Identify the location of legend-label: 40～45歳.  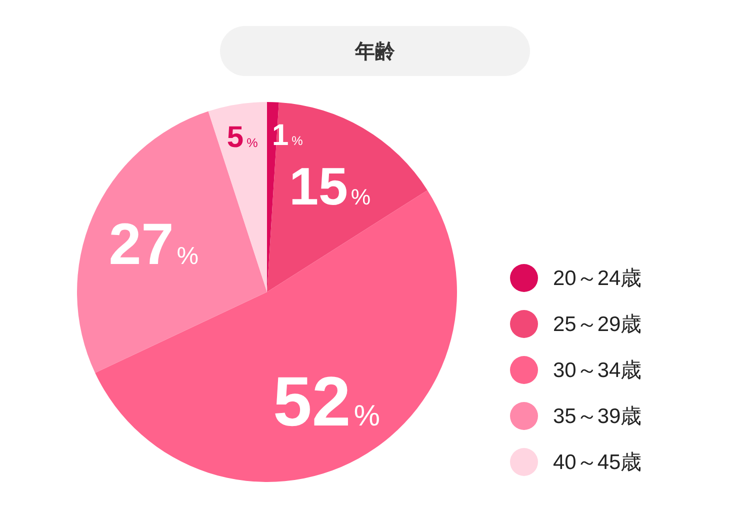
(597, 462).